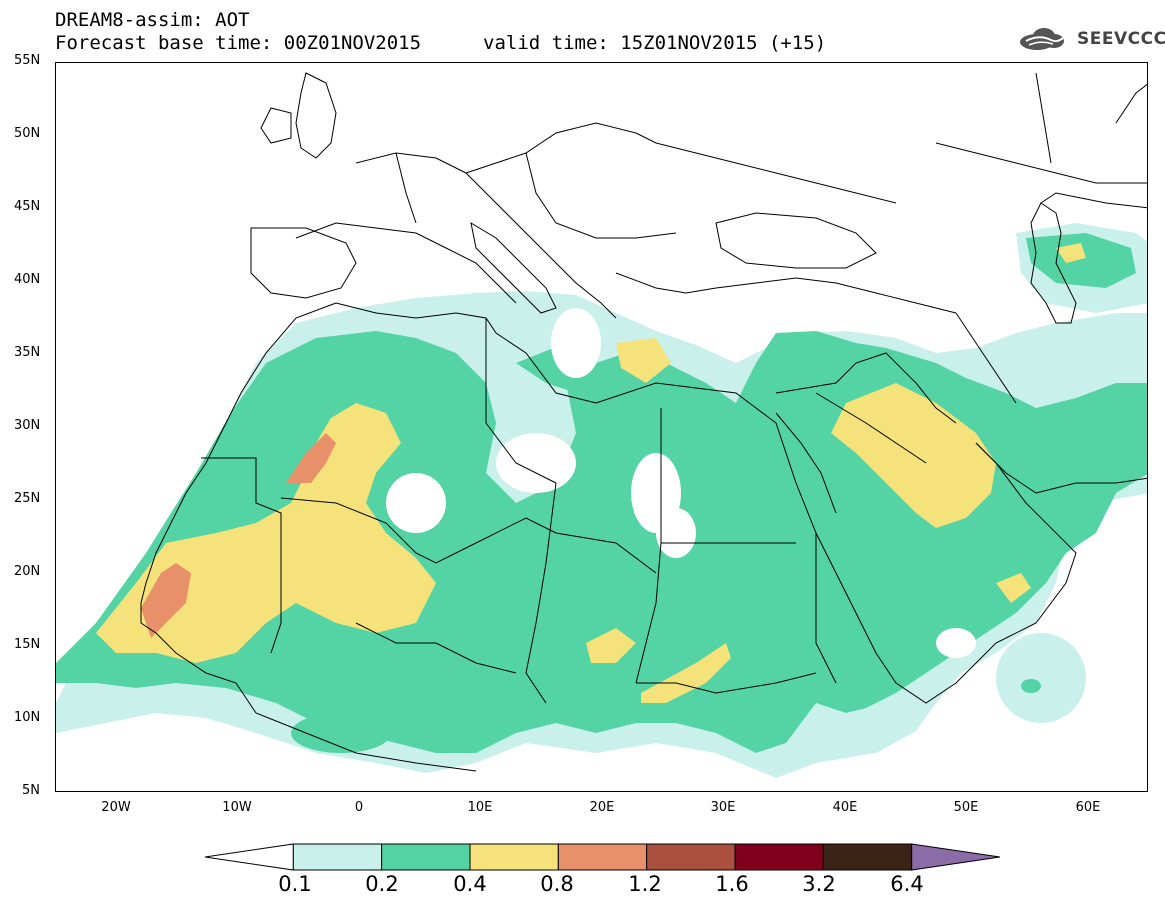 The image size is (1165, 905). I want to click on lat-label-15n: 15N, so click(27, 644).